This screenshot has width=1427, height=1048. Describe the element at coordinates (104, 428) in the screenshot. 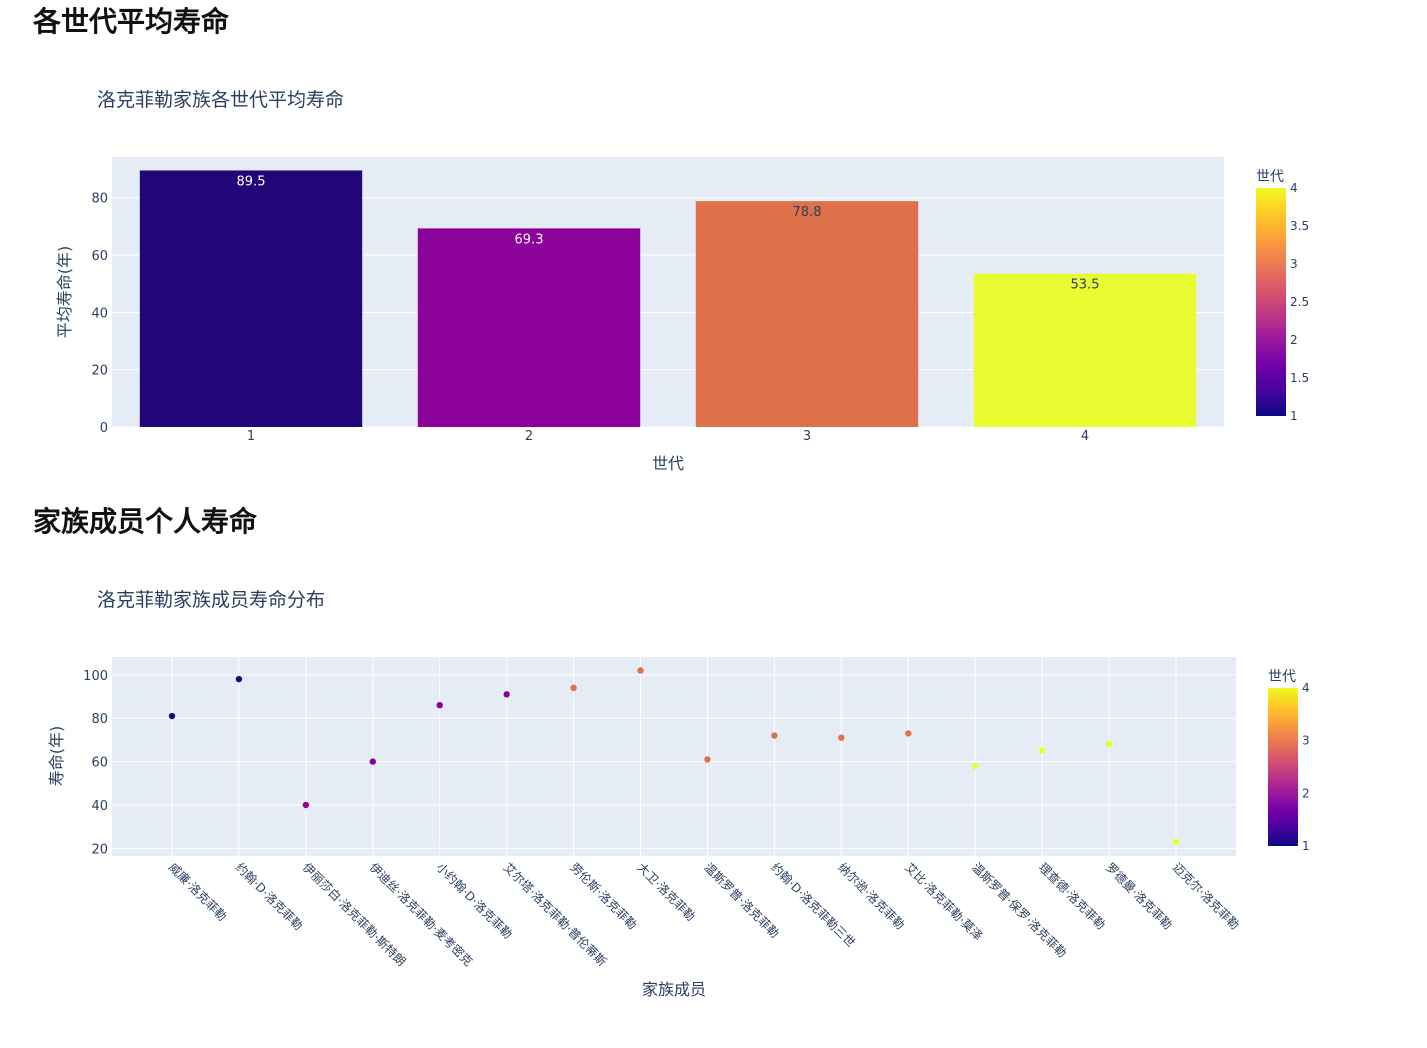

I see `bar-chart-y-tick-label: 0` at that location.